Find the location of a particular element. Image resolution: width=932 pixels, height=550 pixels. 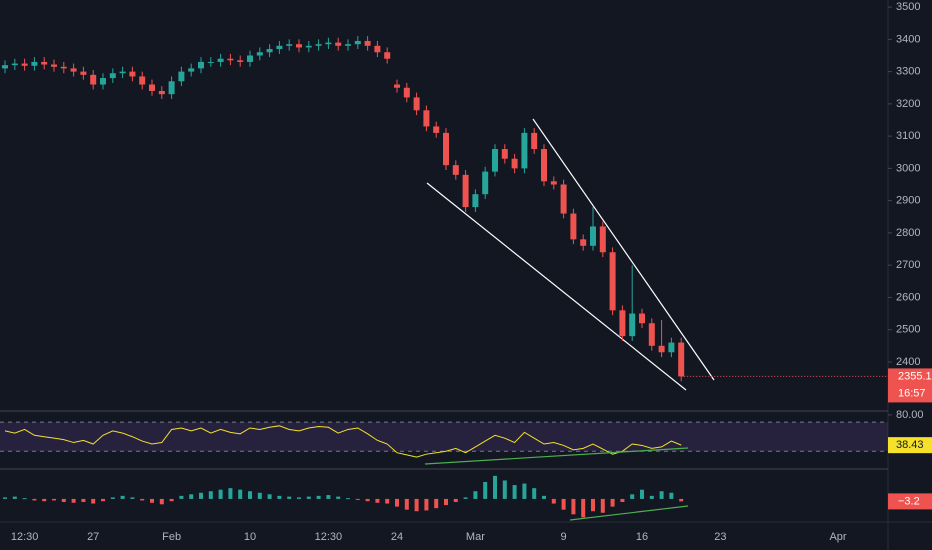

x-tick-label: 9 is located at coordinates (564, 537).